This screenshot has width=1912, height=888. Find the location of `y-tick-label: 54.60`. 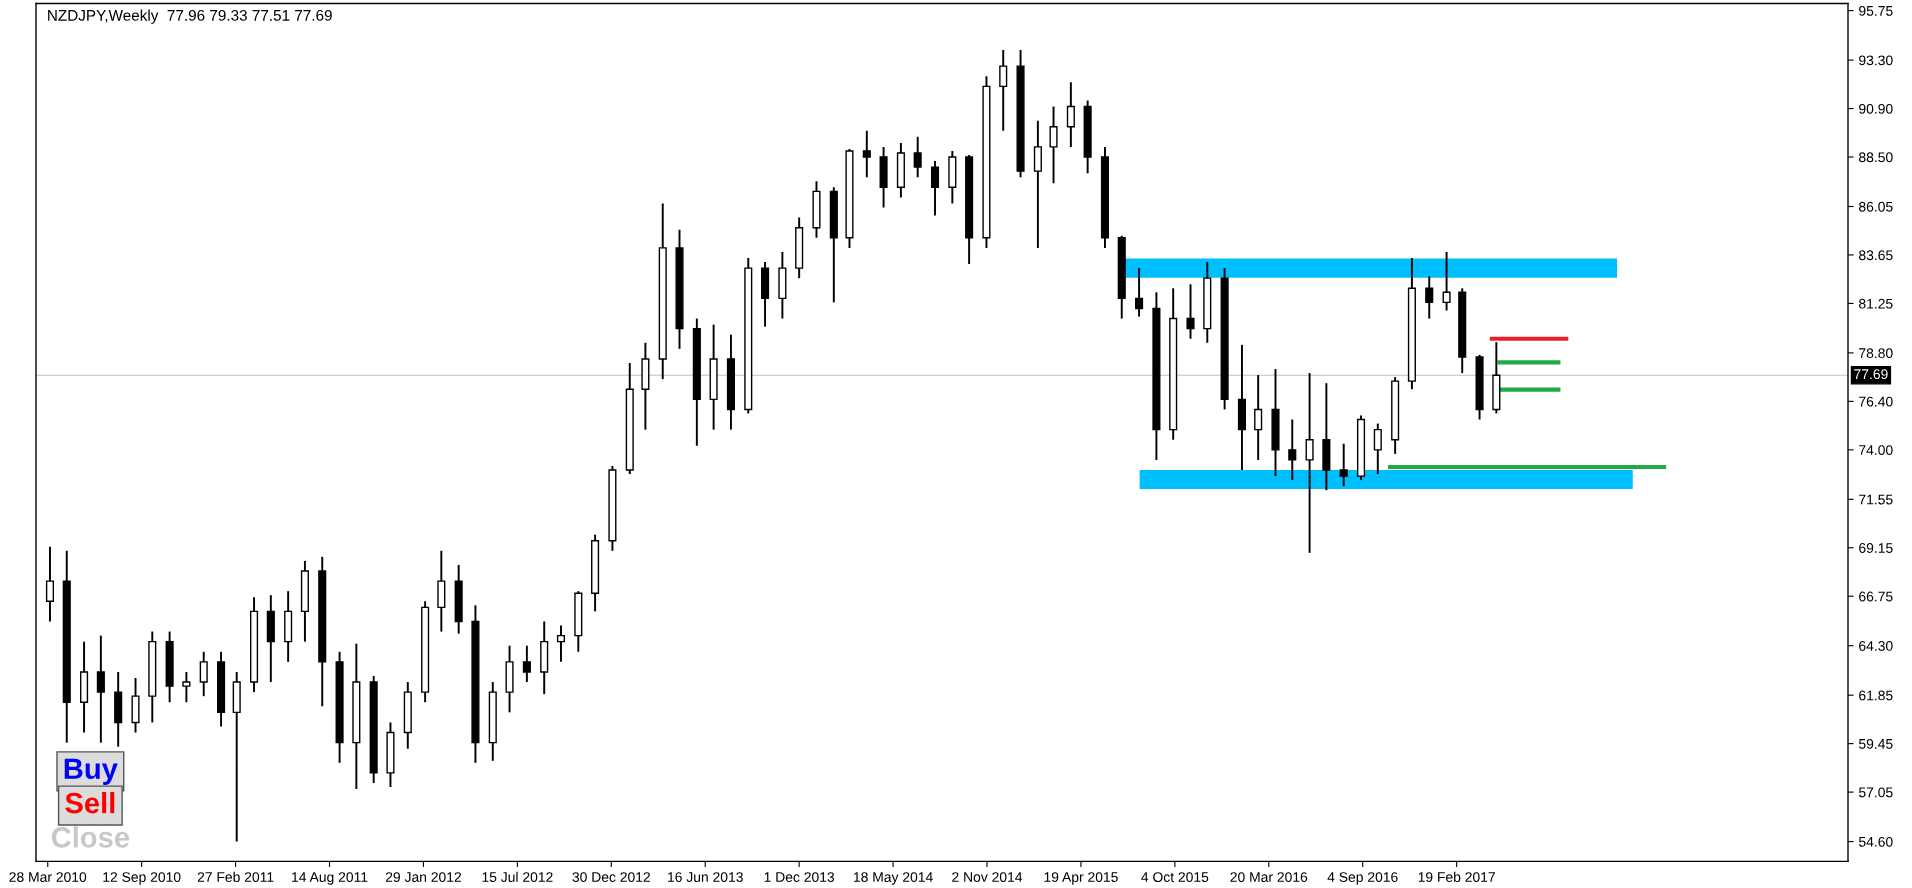

y-tick-label: 54.60 is located at coordinates (1875, 841).